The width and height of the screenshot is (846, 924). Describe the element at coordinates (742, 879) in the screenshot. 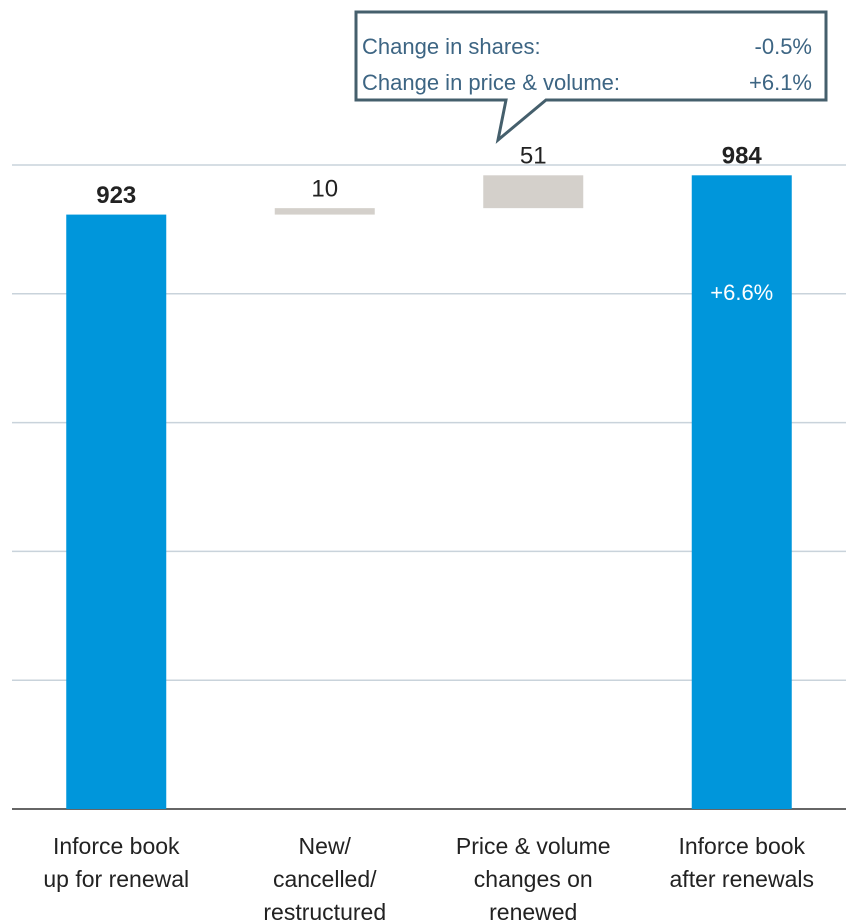

I see `x-tick-label: after renewals` at that location.